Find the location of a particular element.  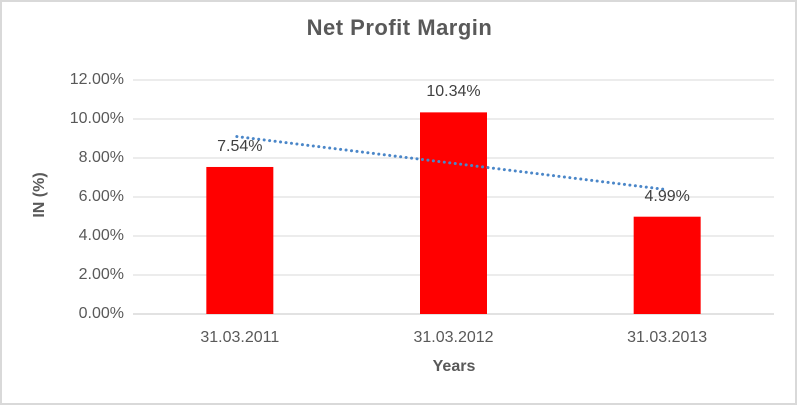

bar-31.03.2013 is located at coordinates (667, 265).